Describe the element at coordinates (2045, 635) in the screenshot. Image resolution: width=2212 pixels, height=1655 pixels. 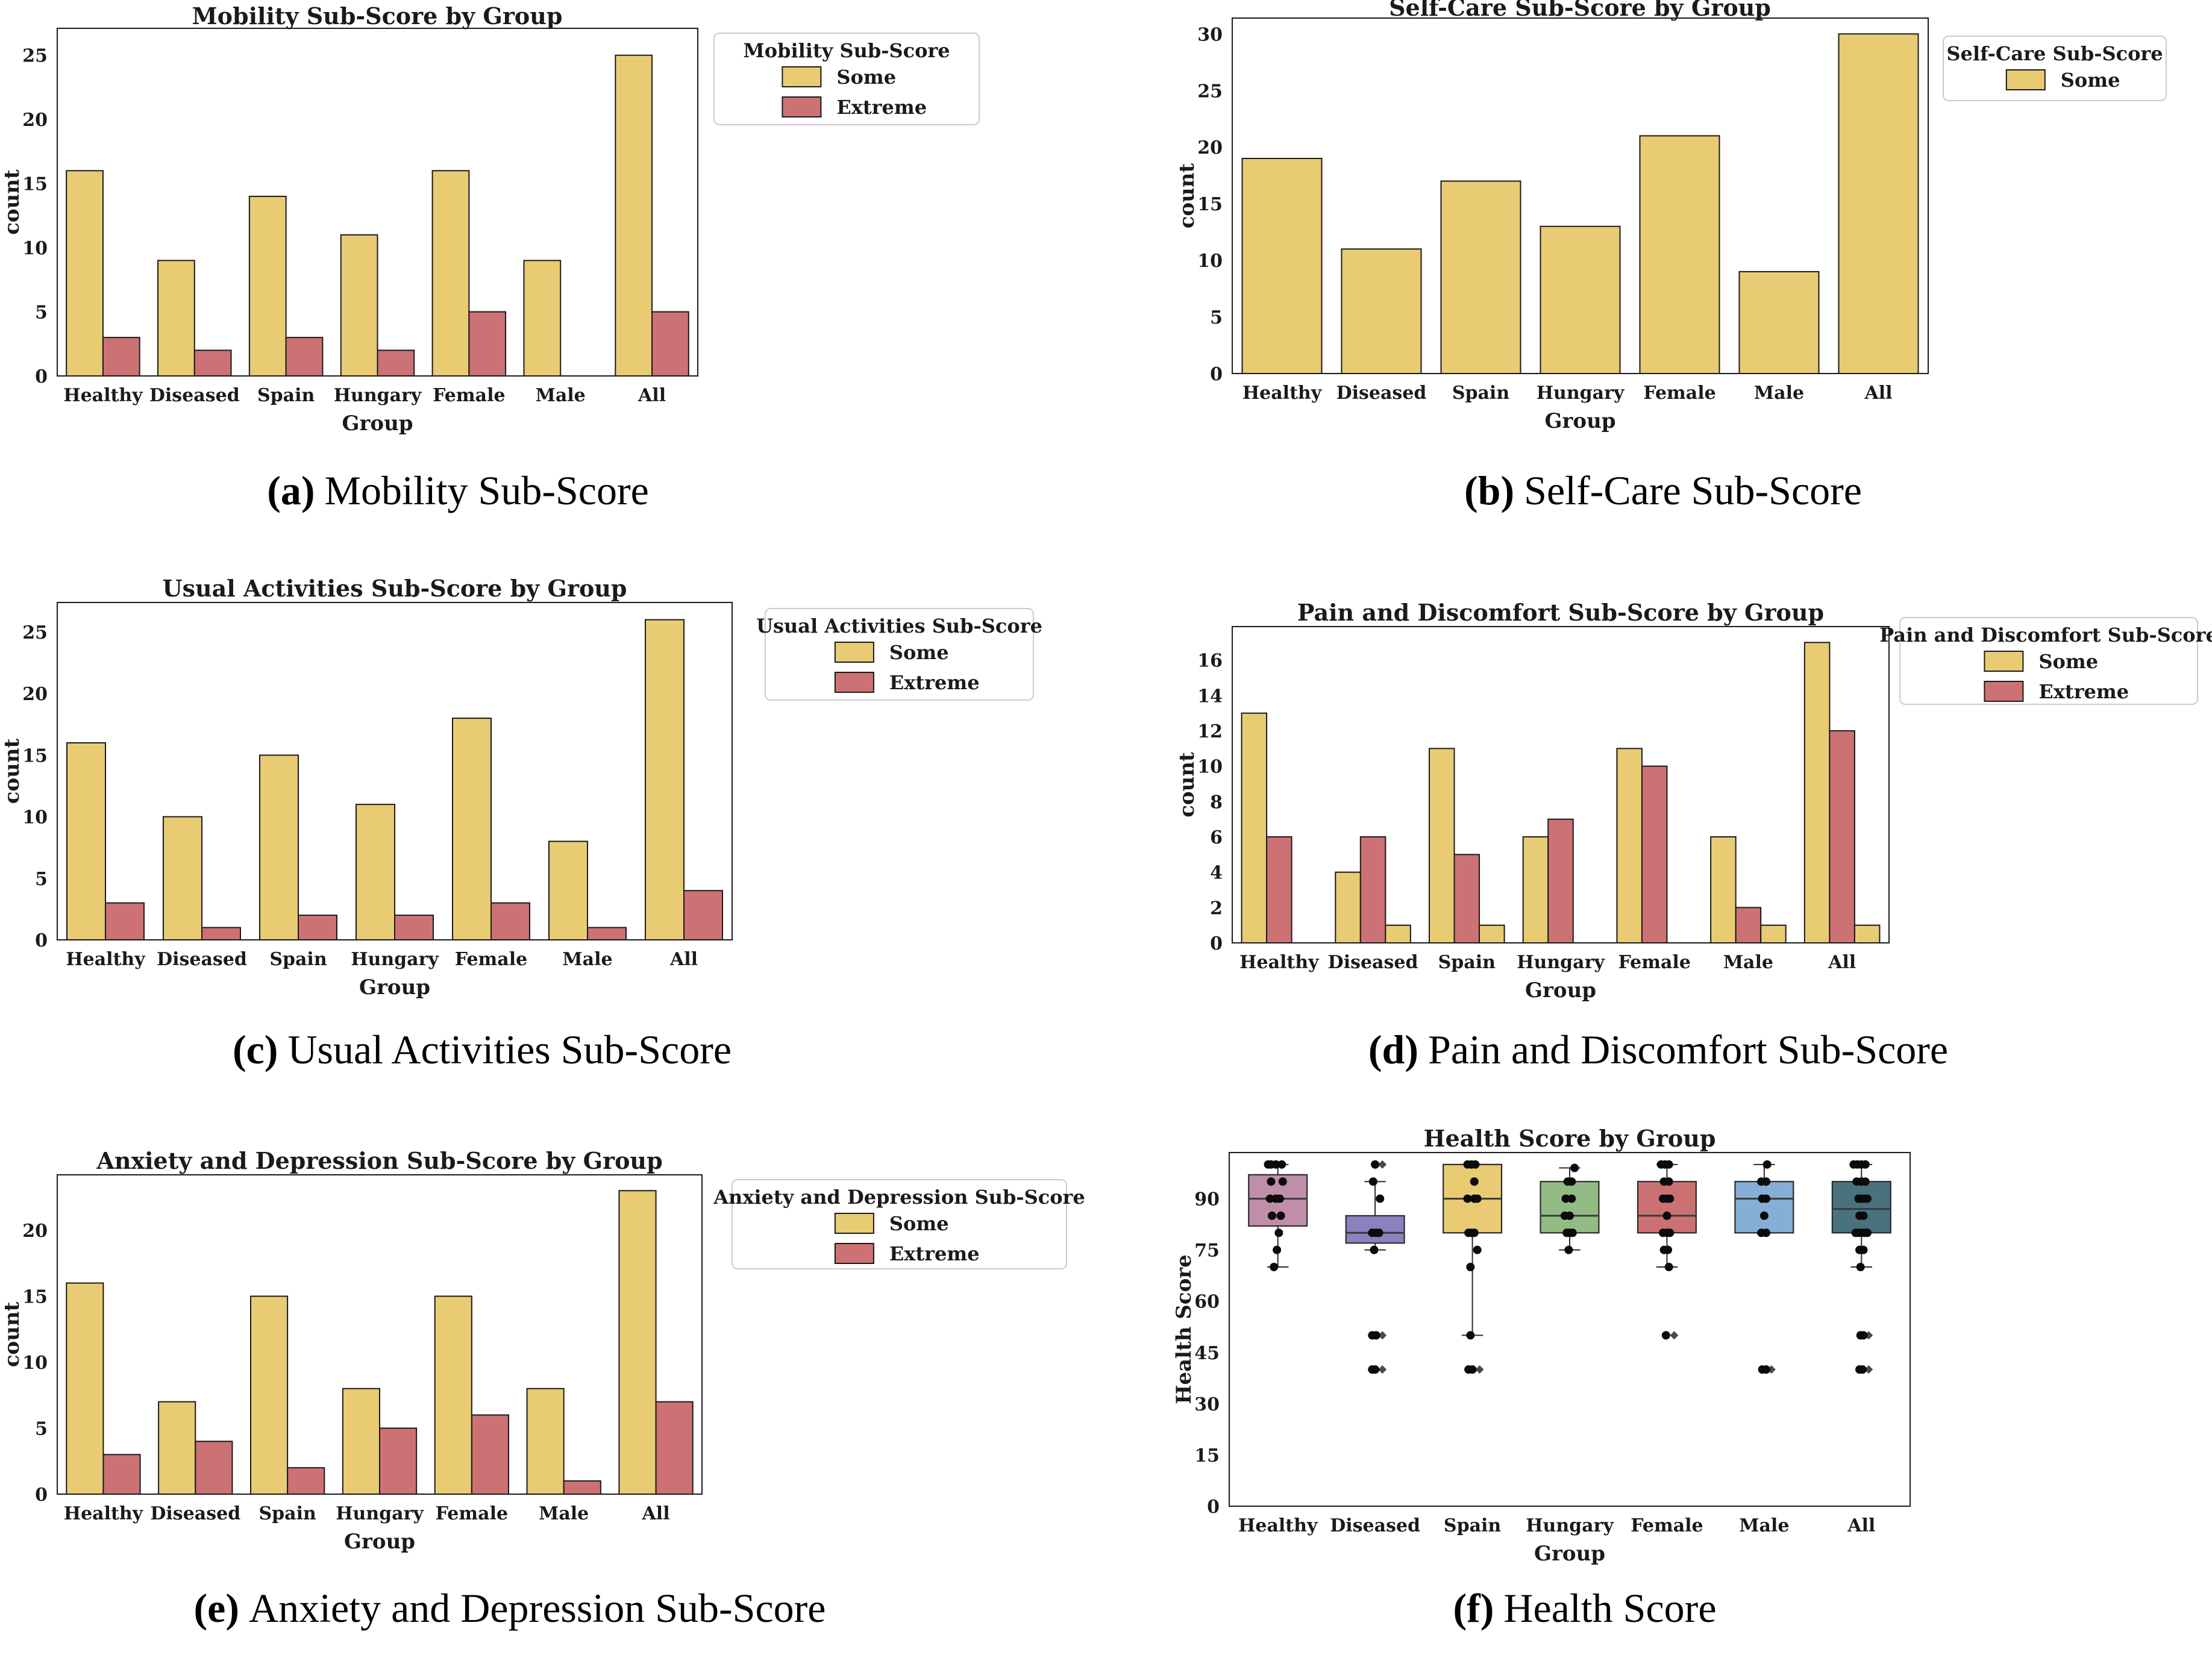
I see `legend-title: Pain and Discomfort Sub-Score` at that location.